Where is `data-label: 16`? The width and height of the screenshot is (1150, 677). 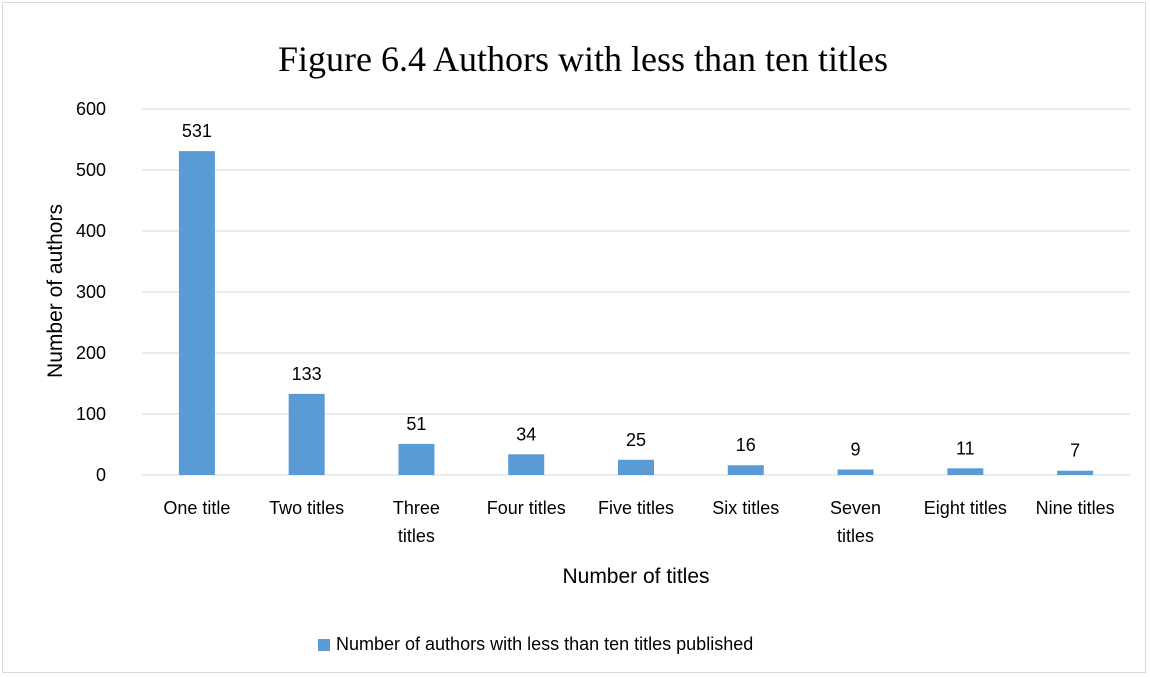
data-label: 16 is located at coordinates (746, 445).